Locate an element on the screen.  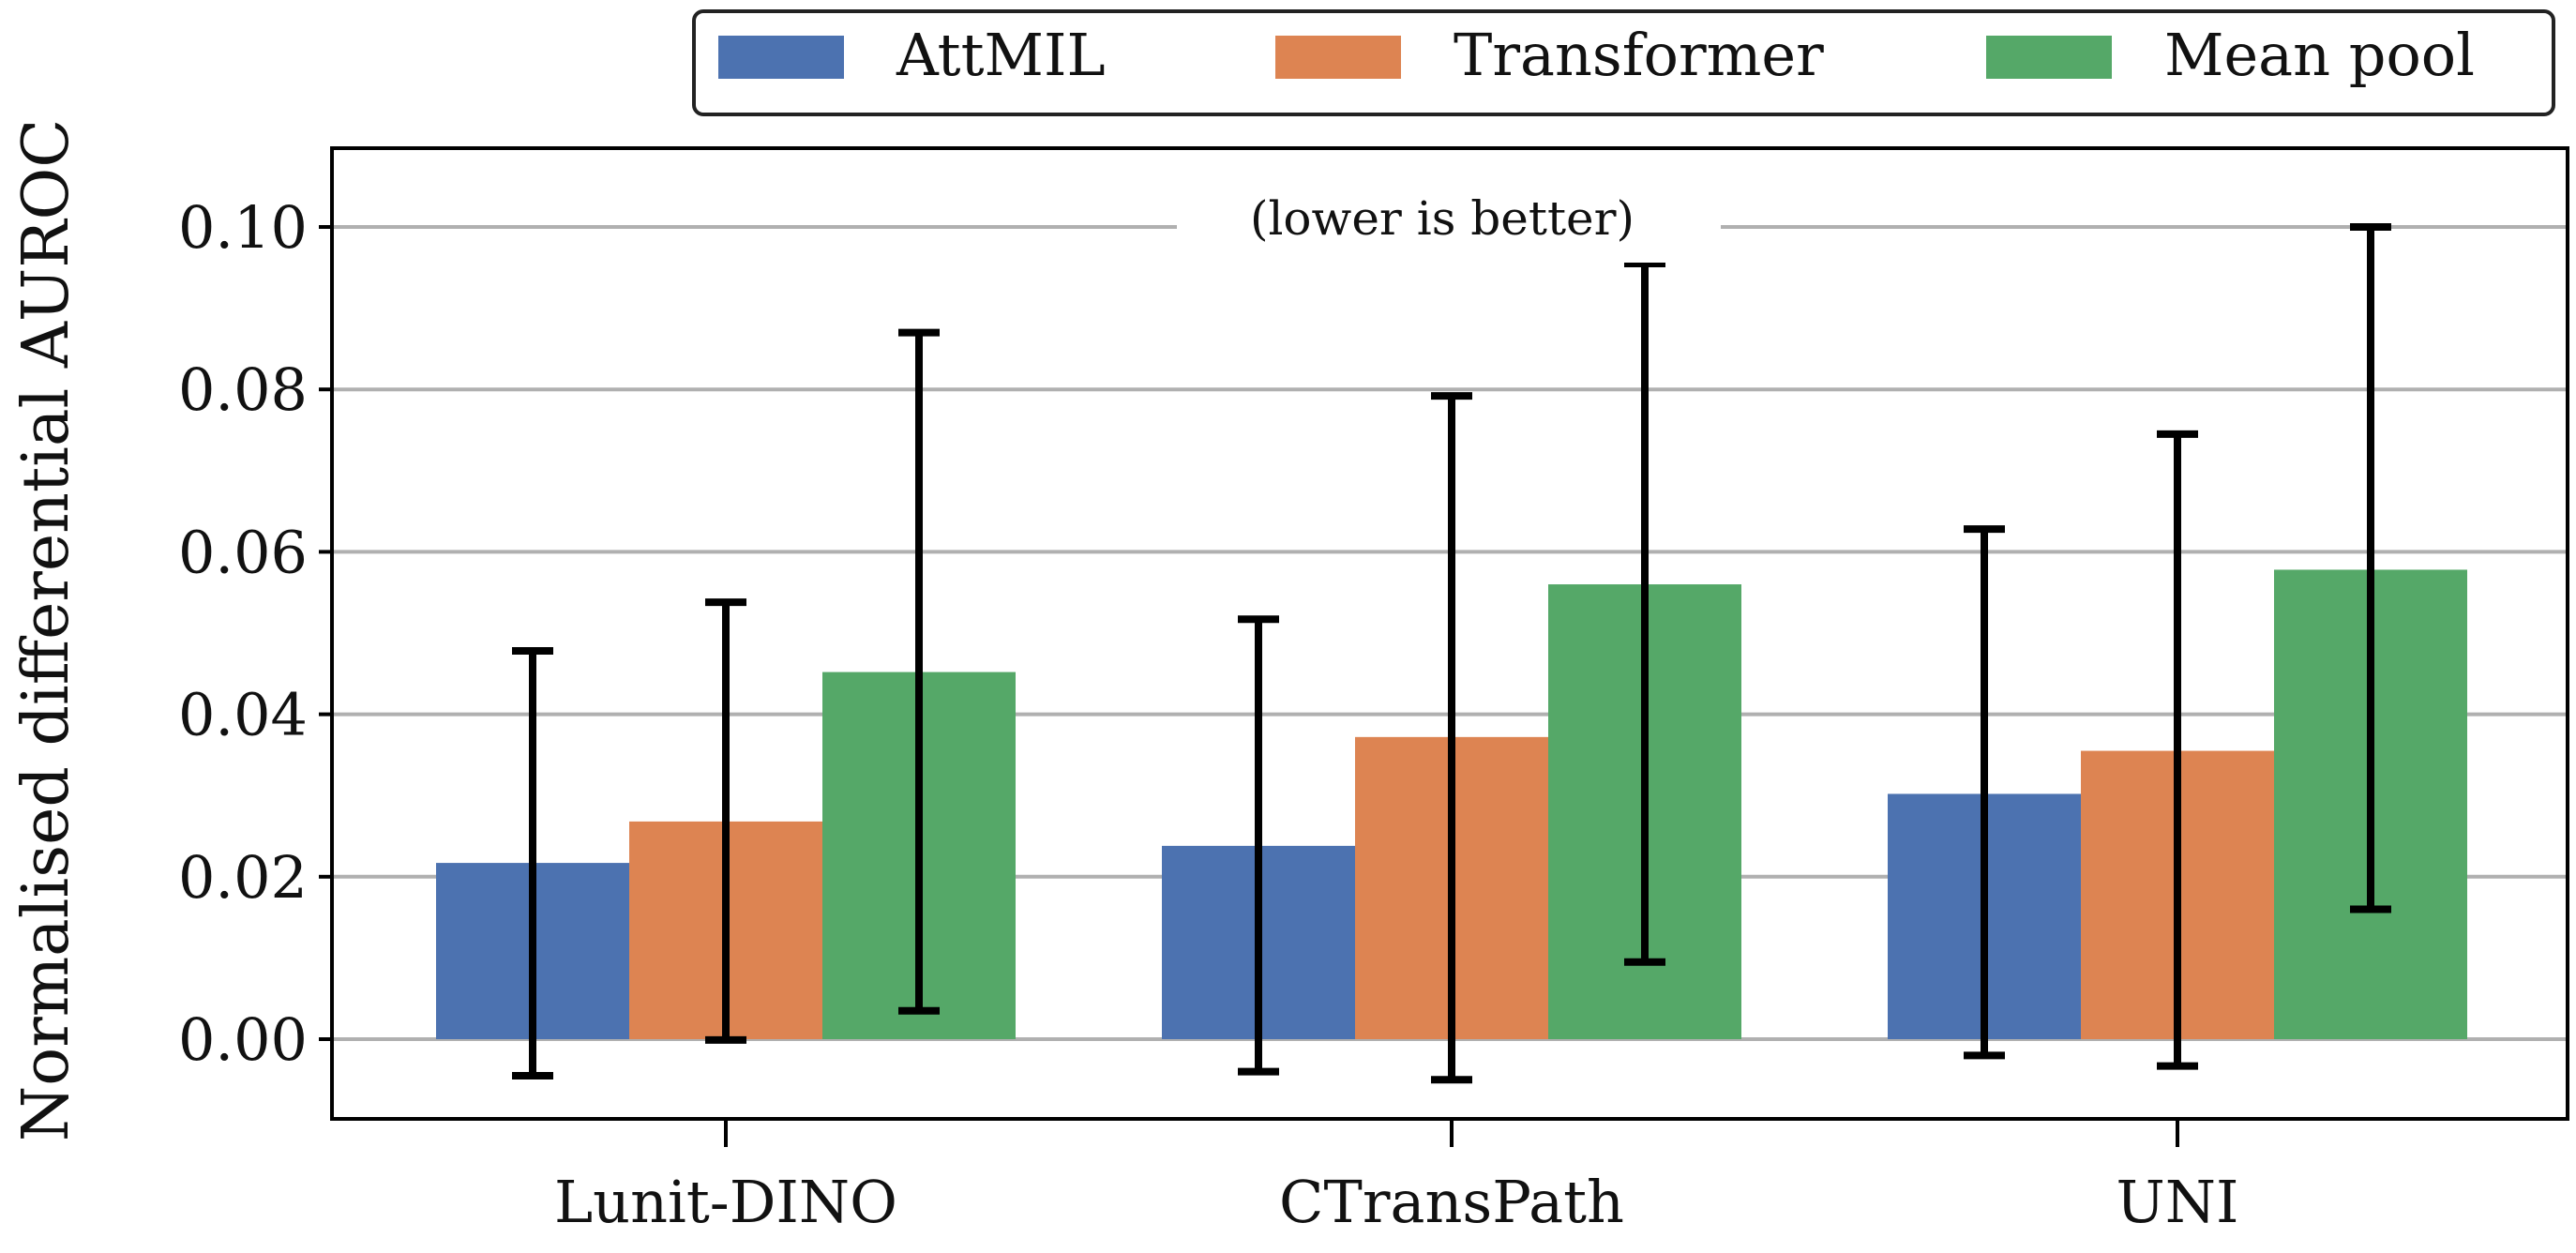
y-tick-label: 0.06 is located at coordinates (243, 552).